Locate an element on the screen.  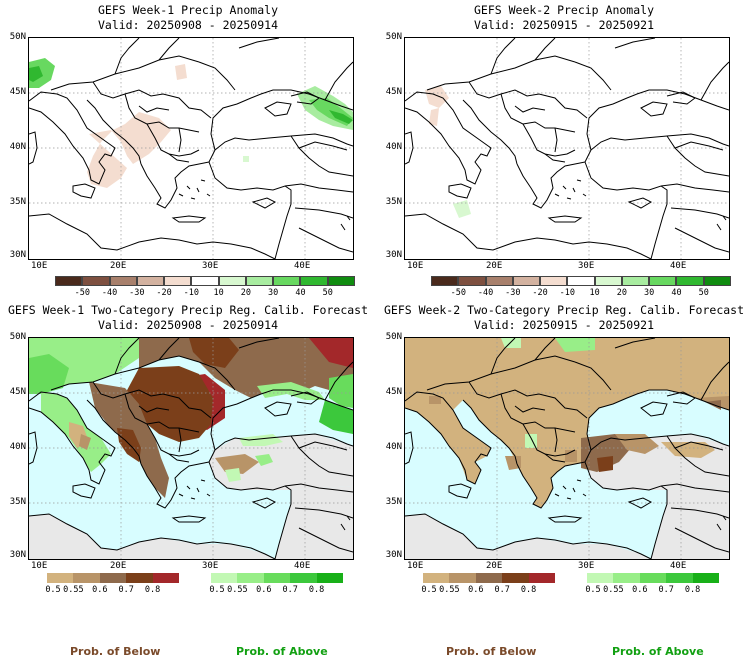
map-week2-anomaly is located at coordinates (567, 148).